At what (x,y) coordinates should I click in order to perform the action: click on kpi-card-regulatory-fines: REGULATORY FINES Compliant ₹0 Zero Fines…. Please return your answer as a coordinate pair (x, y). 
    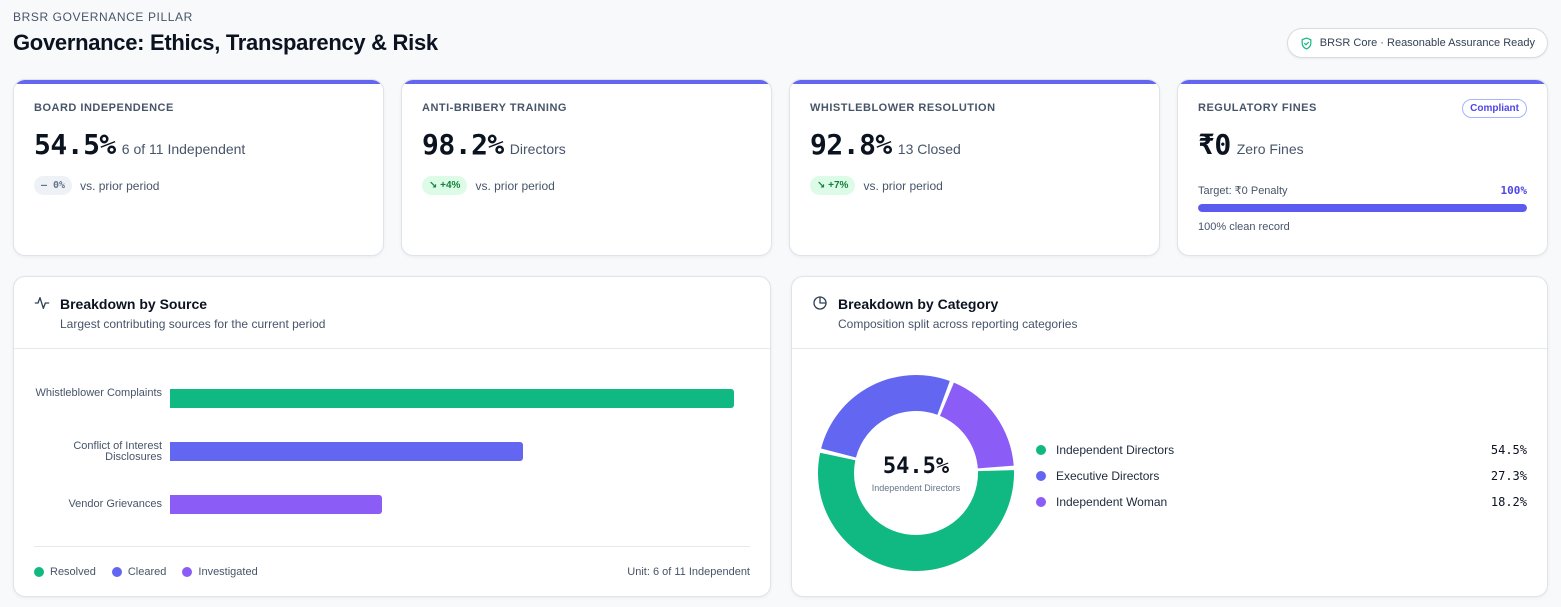
    Looking at the image, I should click on (1362, 167).